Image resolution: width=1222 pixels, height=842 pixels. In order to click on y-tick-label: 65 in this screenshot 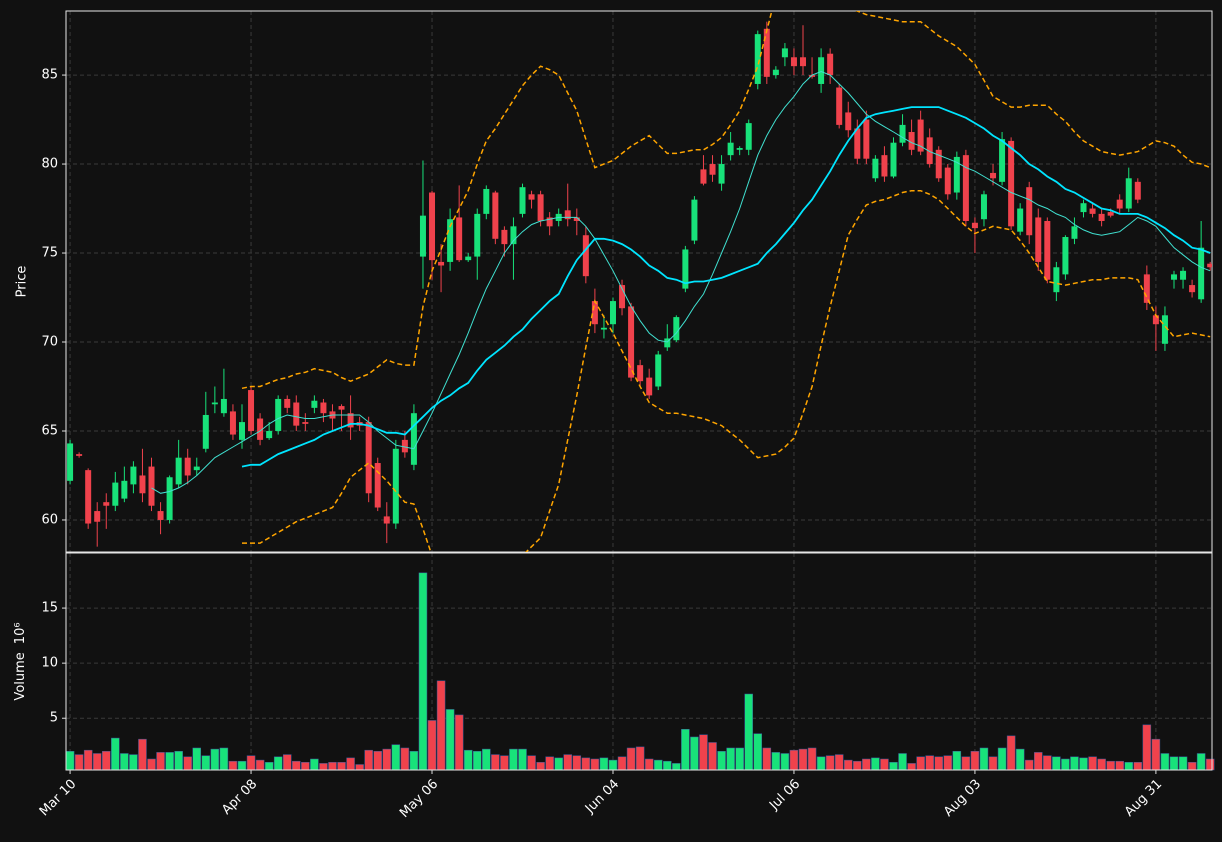, I will do `click(49, 430)`.